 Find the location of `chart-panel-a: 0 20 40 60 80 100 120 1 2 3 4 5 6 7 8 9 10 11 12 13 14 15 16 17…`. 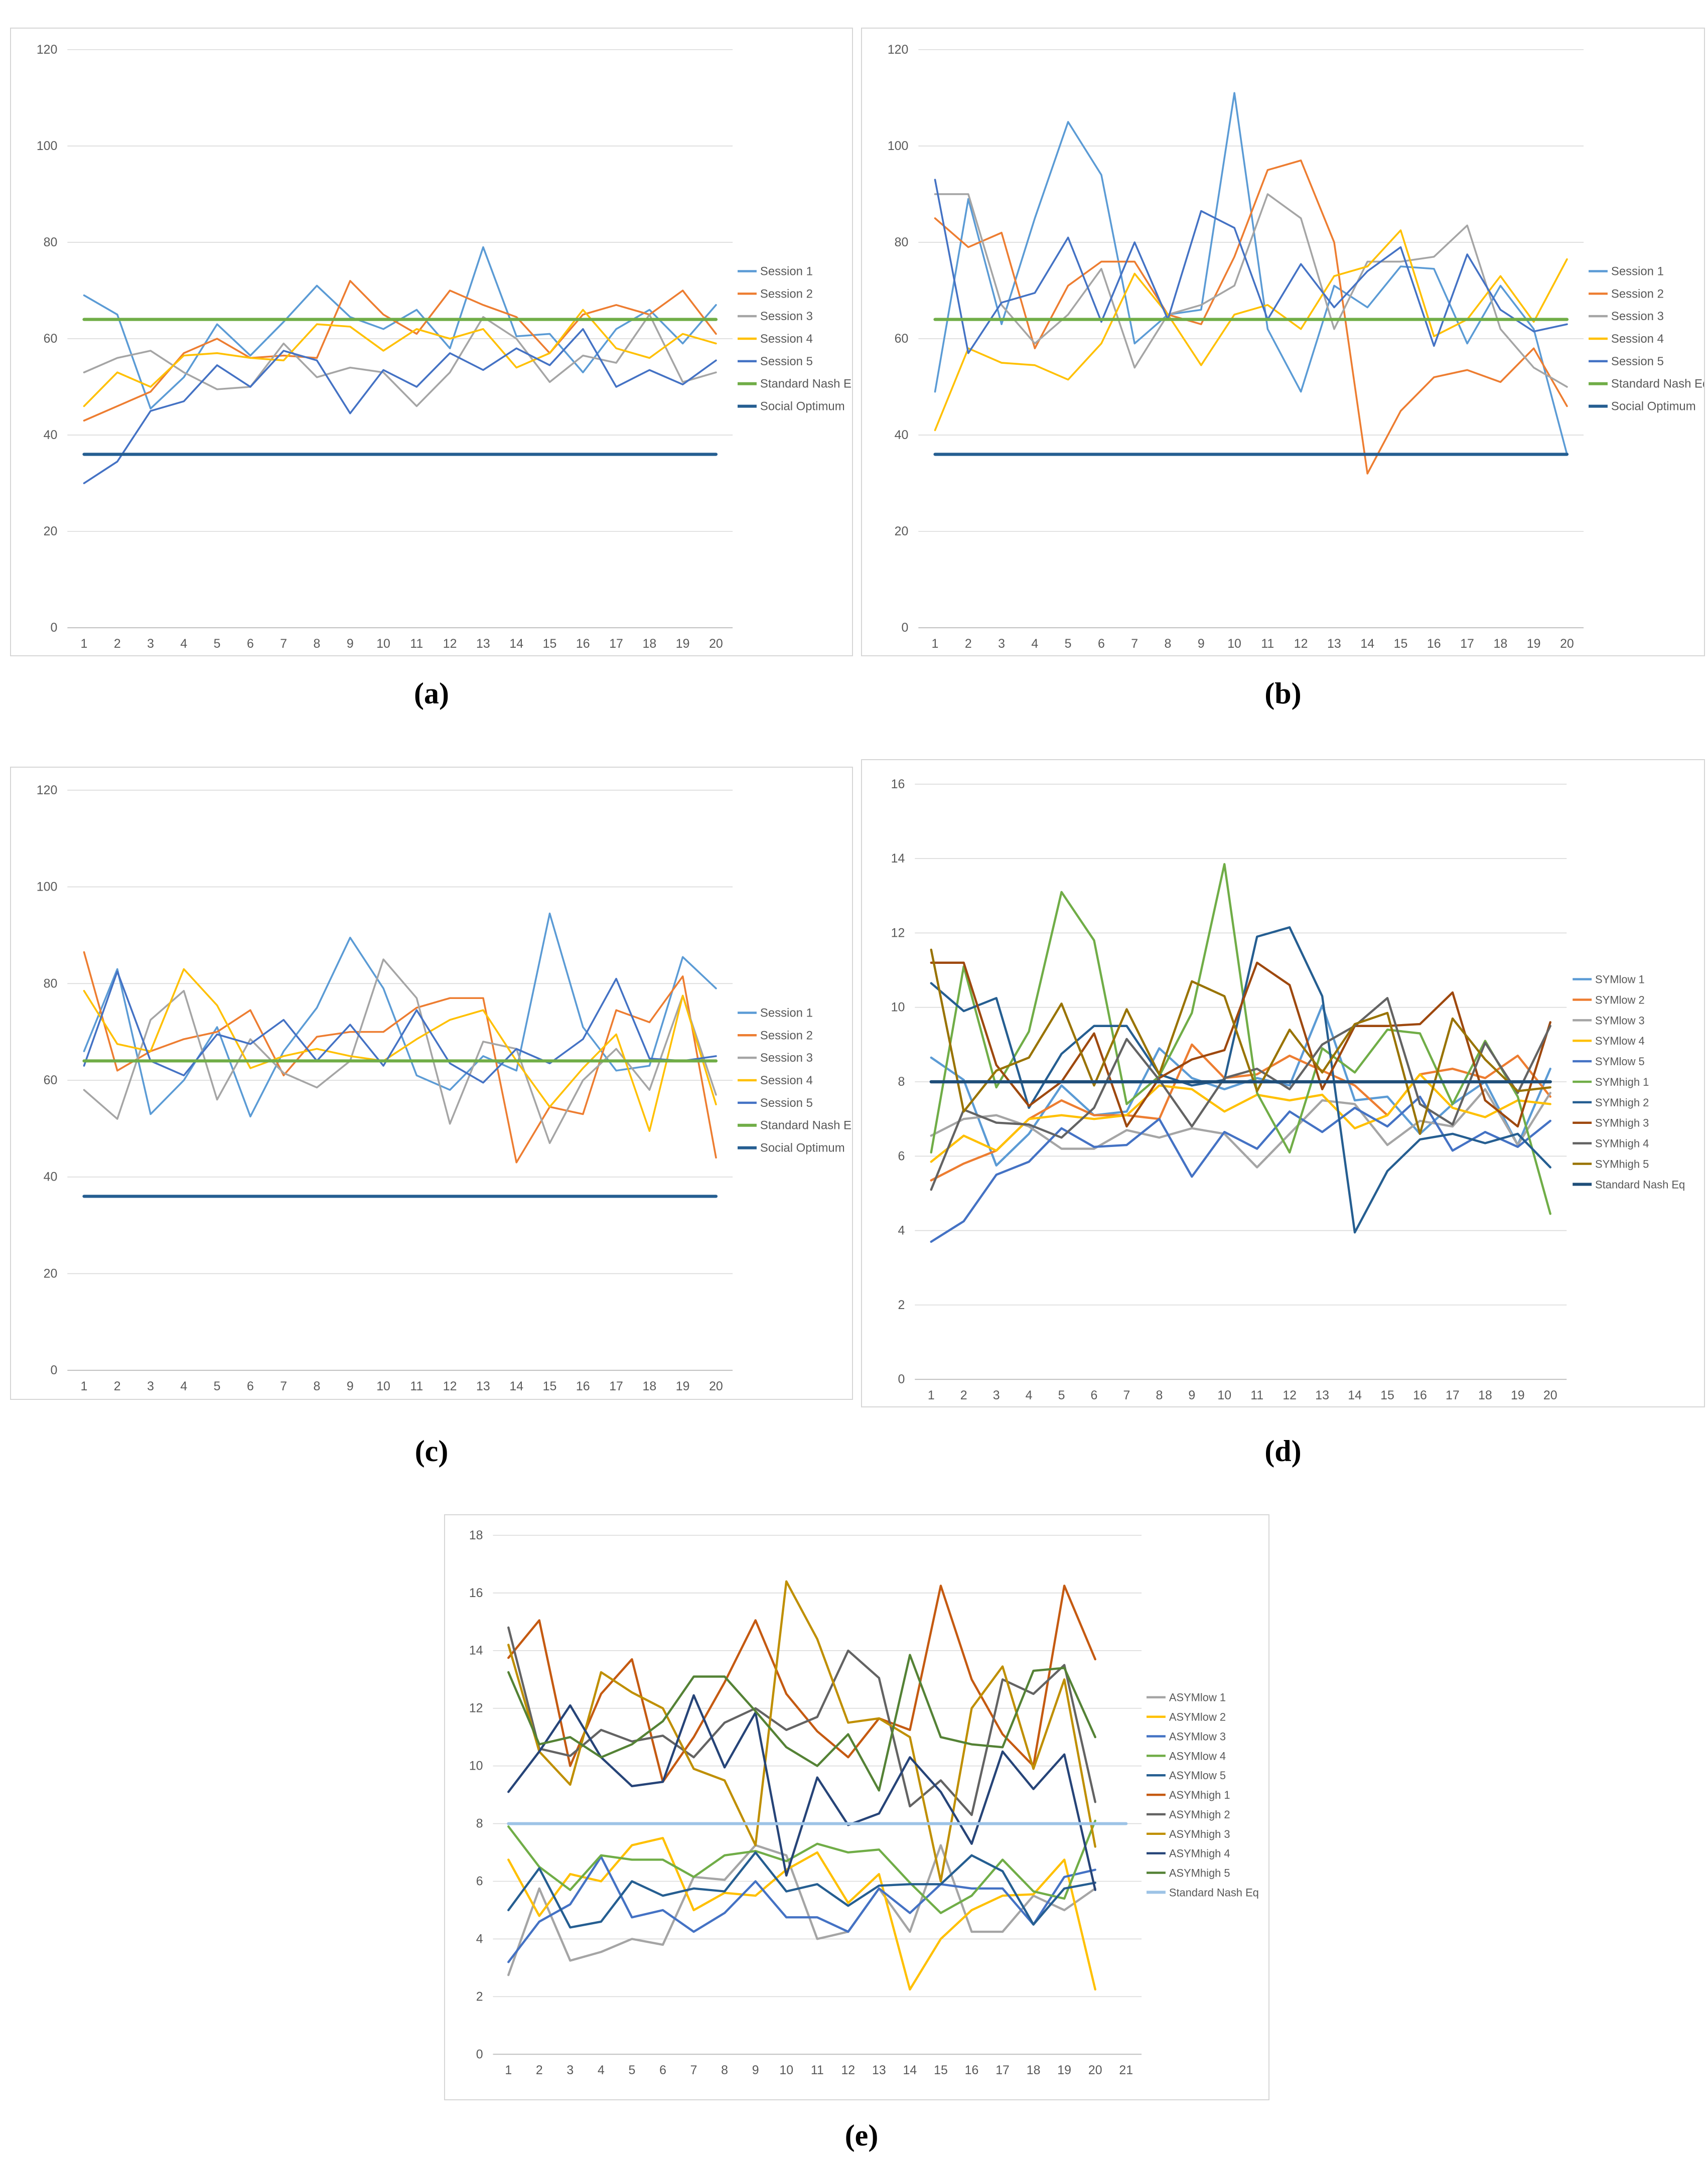

chart-panel-a: 0 20 40 60 80 100 120 1 2 3 4 5 6 7 8 9 10 11 12 13 14 15 16 17… is located at coordinates (431, 342).